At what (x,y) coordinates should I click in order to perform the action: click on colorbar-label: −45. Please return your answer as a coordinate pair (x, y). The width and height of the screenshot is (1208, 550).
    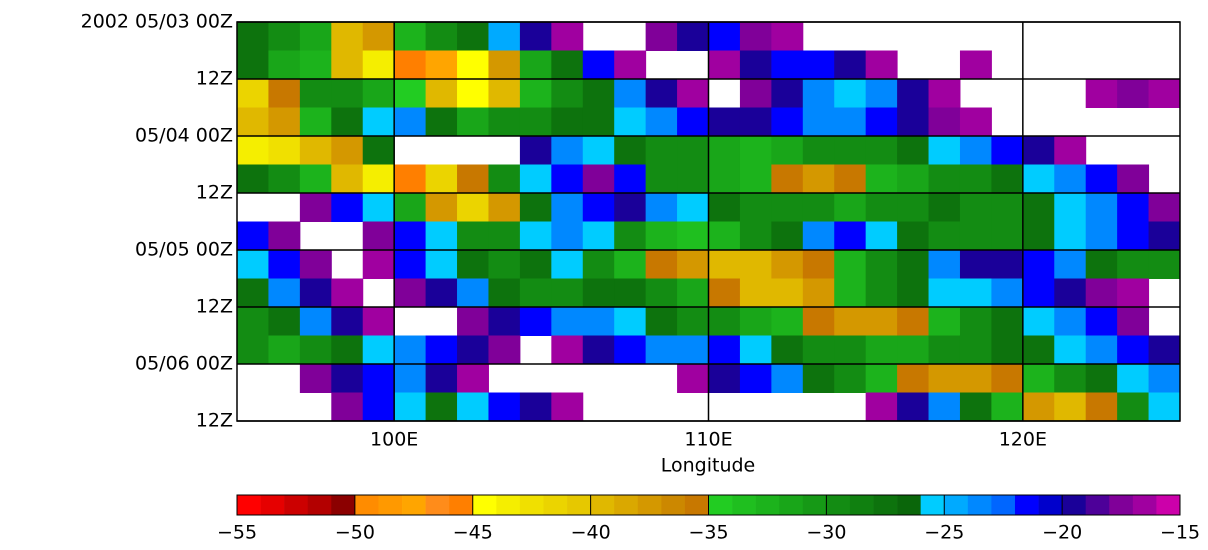
    Looking at the image, I should click on (473, 533).